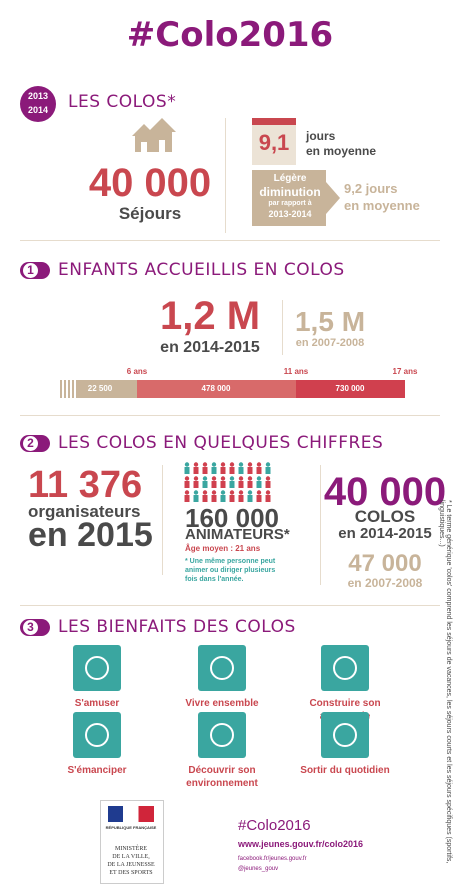  I want to click on title: #Colo2016, so click(230, 35).